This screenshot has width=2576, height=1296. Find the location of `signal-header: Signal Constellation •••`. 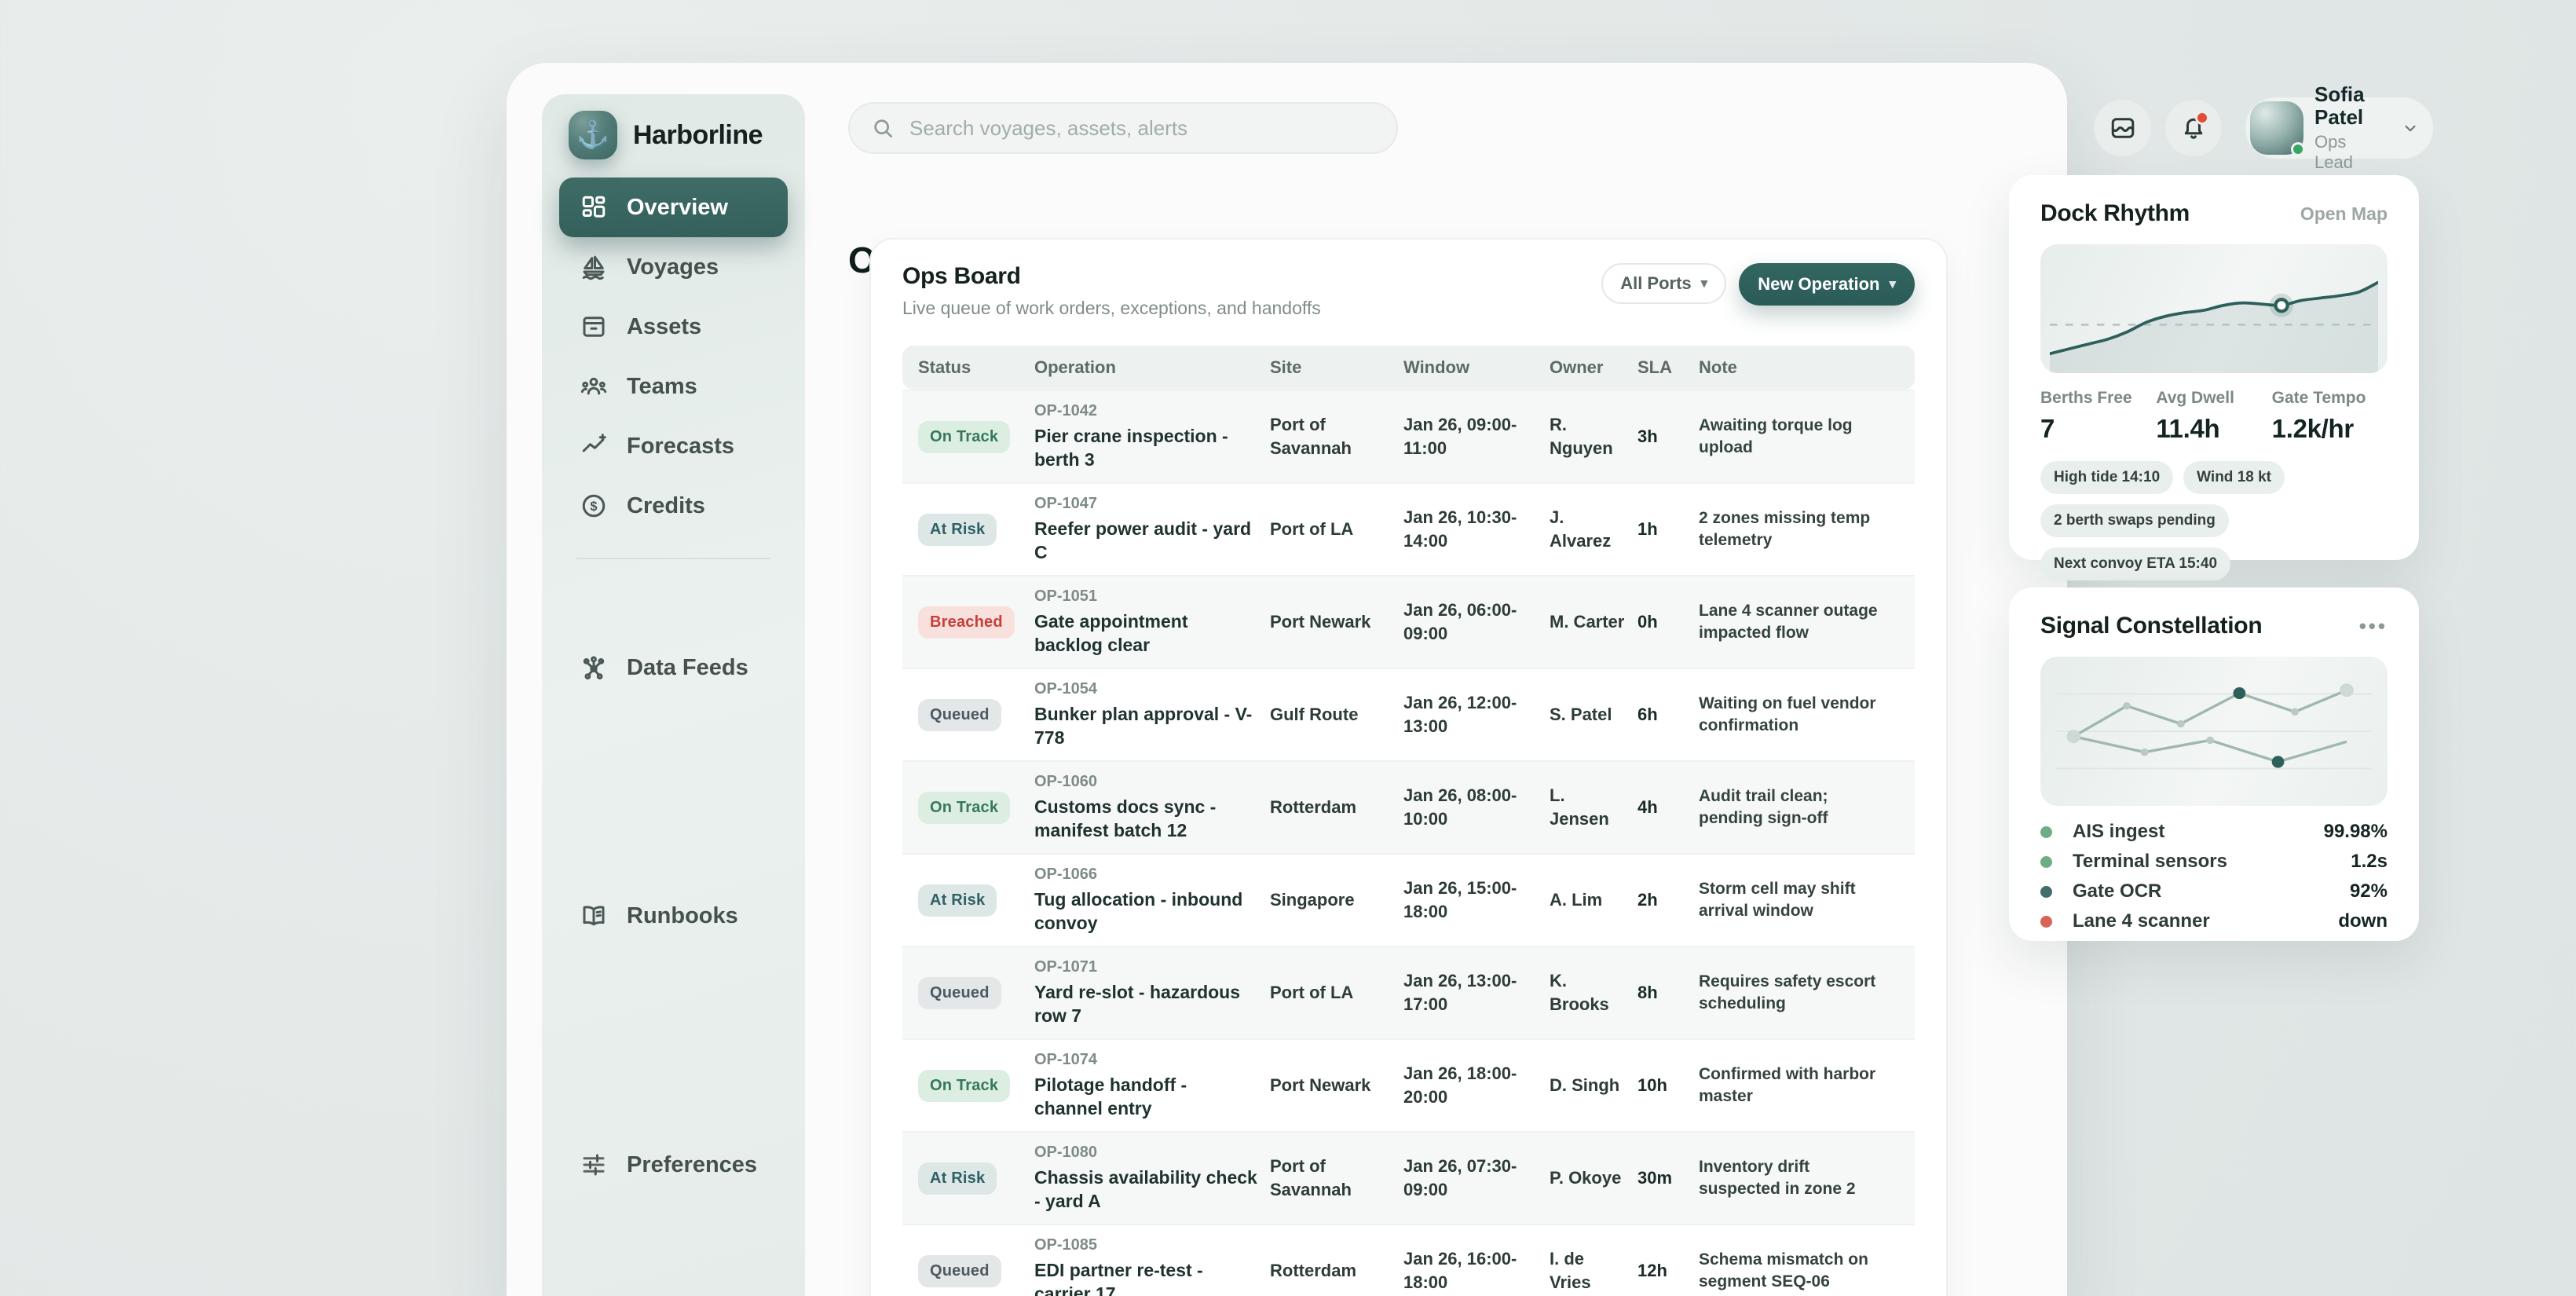

signal-header: Signal Constellation ••• is located at coordinates (2214, 626).